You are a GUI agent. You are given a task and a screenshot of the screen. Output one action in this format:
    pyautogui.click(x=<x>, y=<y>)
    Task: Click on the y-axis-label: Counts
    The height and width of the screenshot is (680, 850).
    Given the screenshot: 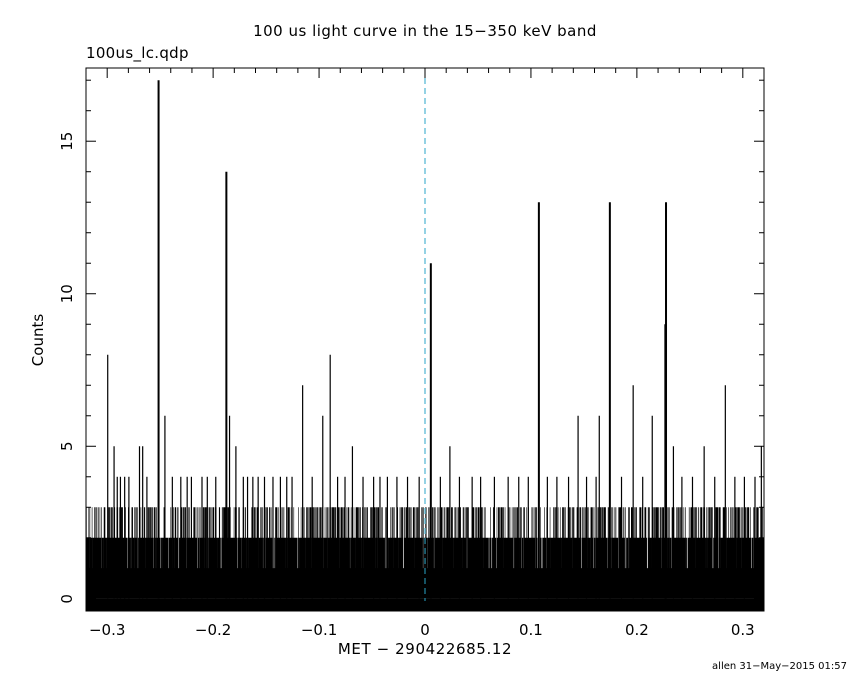 What is the action you would take?
    pyautogui.click(x=38, y=340)
    